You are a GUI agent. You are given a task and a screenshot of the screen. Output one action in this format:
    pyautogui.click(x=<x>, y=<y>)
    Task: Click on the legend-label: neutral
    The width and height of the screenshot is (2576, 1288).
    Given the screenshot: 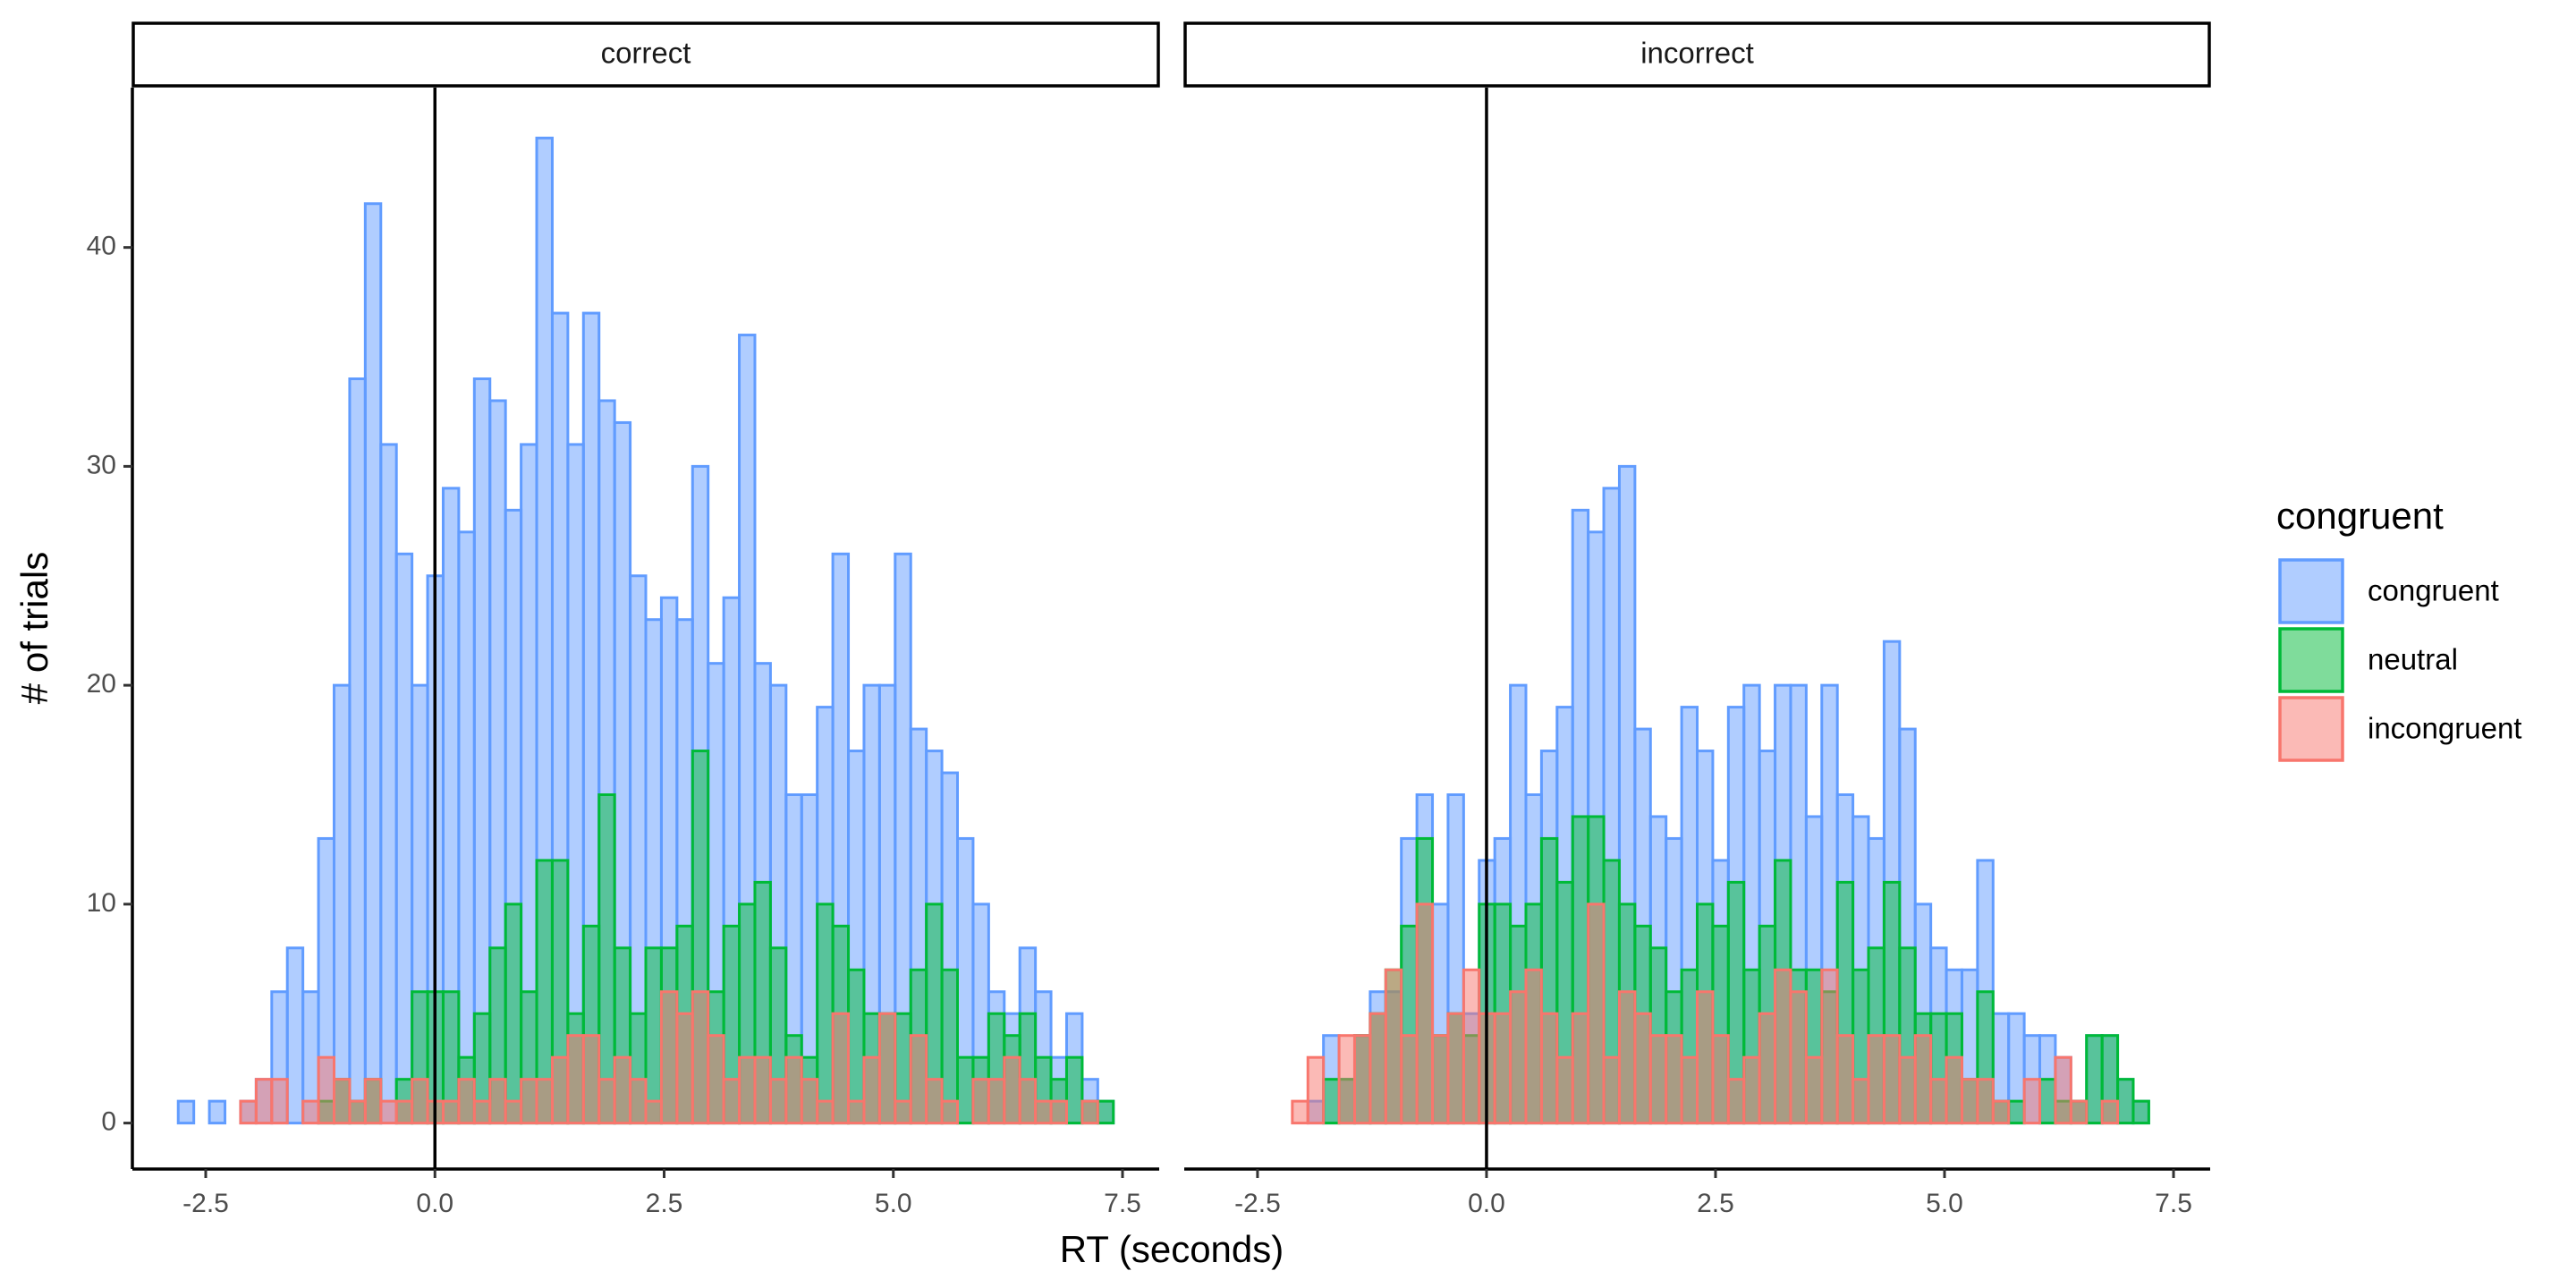 What is the action you would take?
    pyautogui.click(x=2413, y=659)
    